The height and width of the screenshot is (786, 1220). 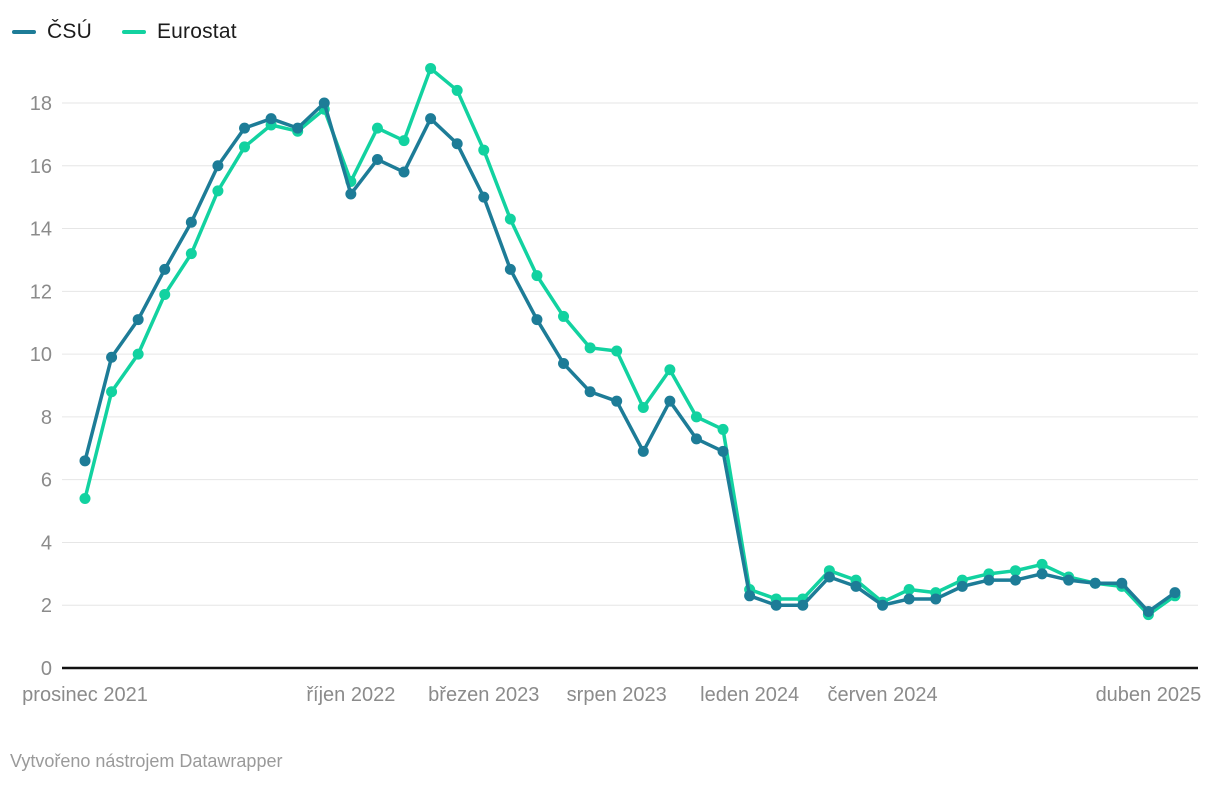 I want to click on y-tick-label: 0, so click(x=46, y=669).